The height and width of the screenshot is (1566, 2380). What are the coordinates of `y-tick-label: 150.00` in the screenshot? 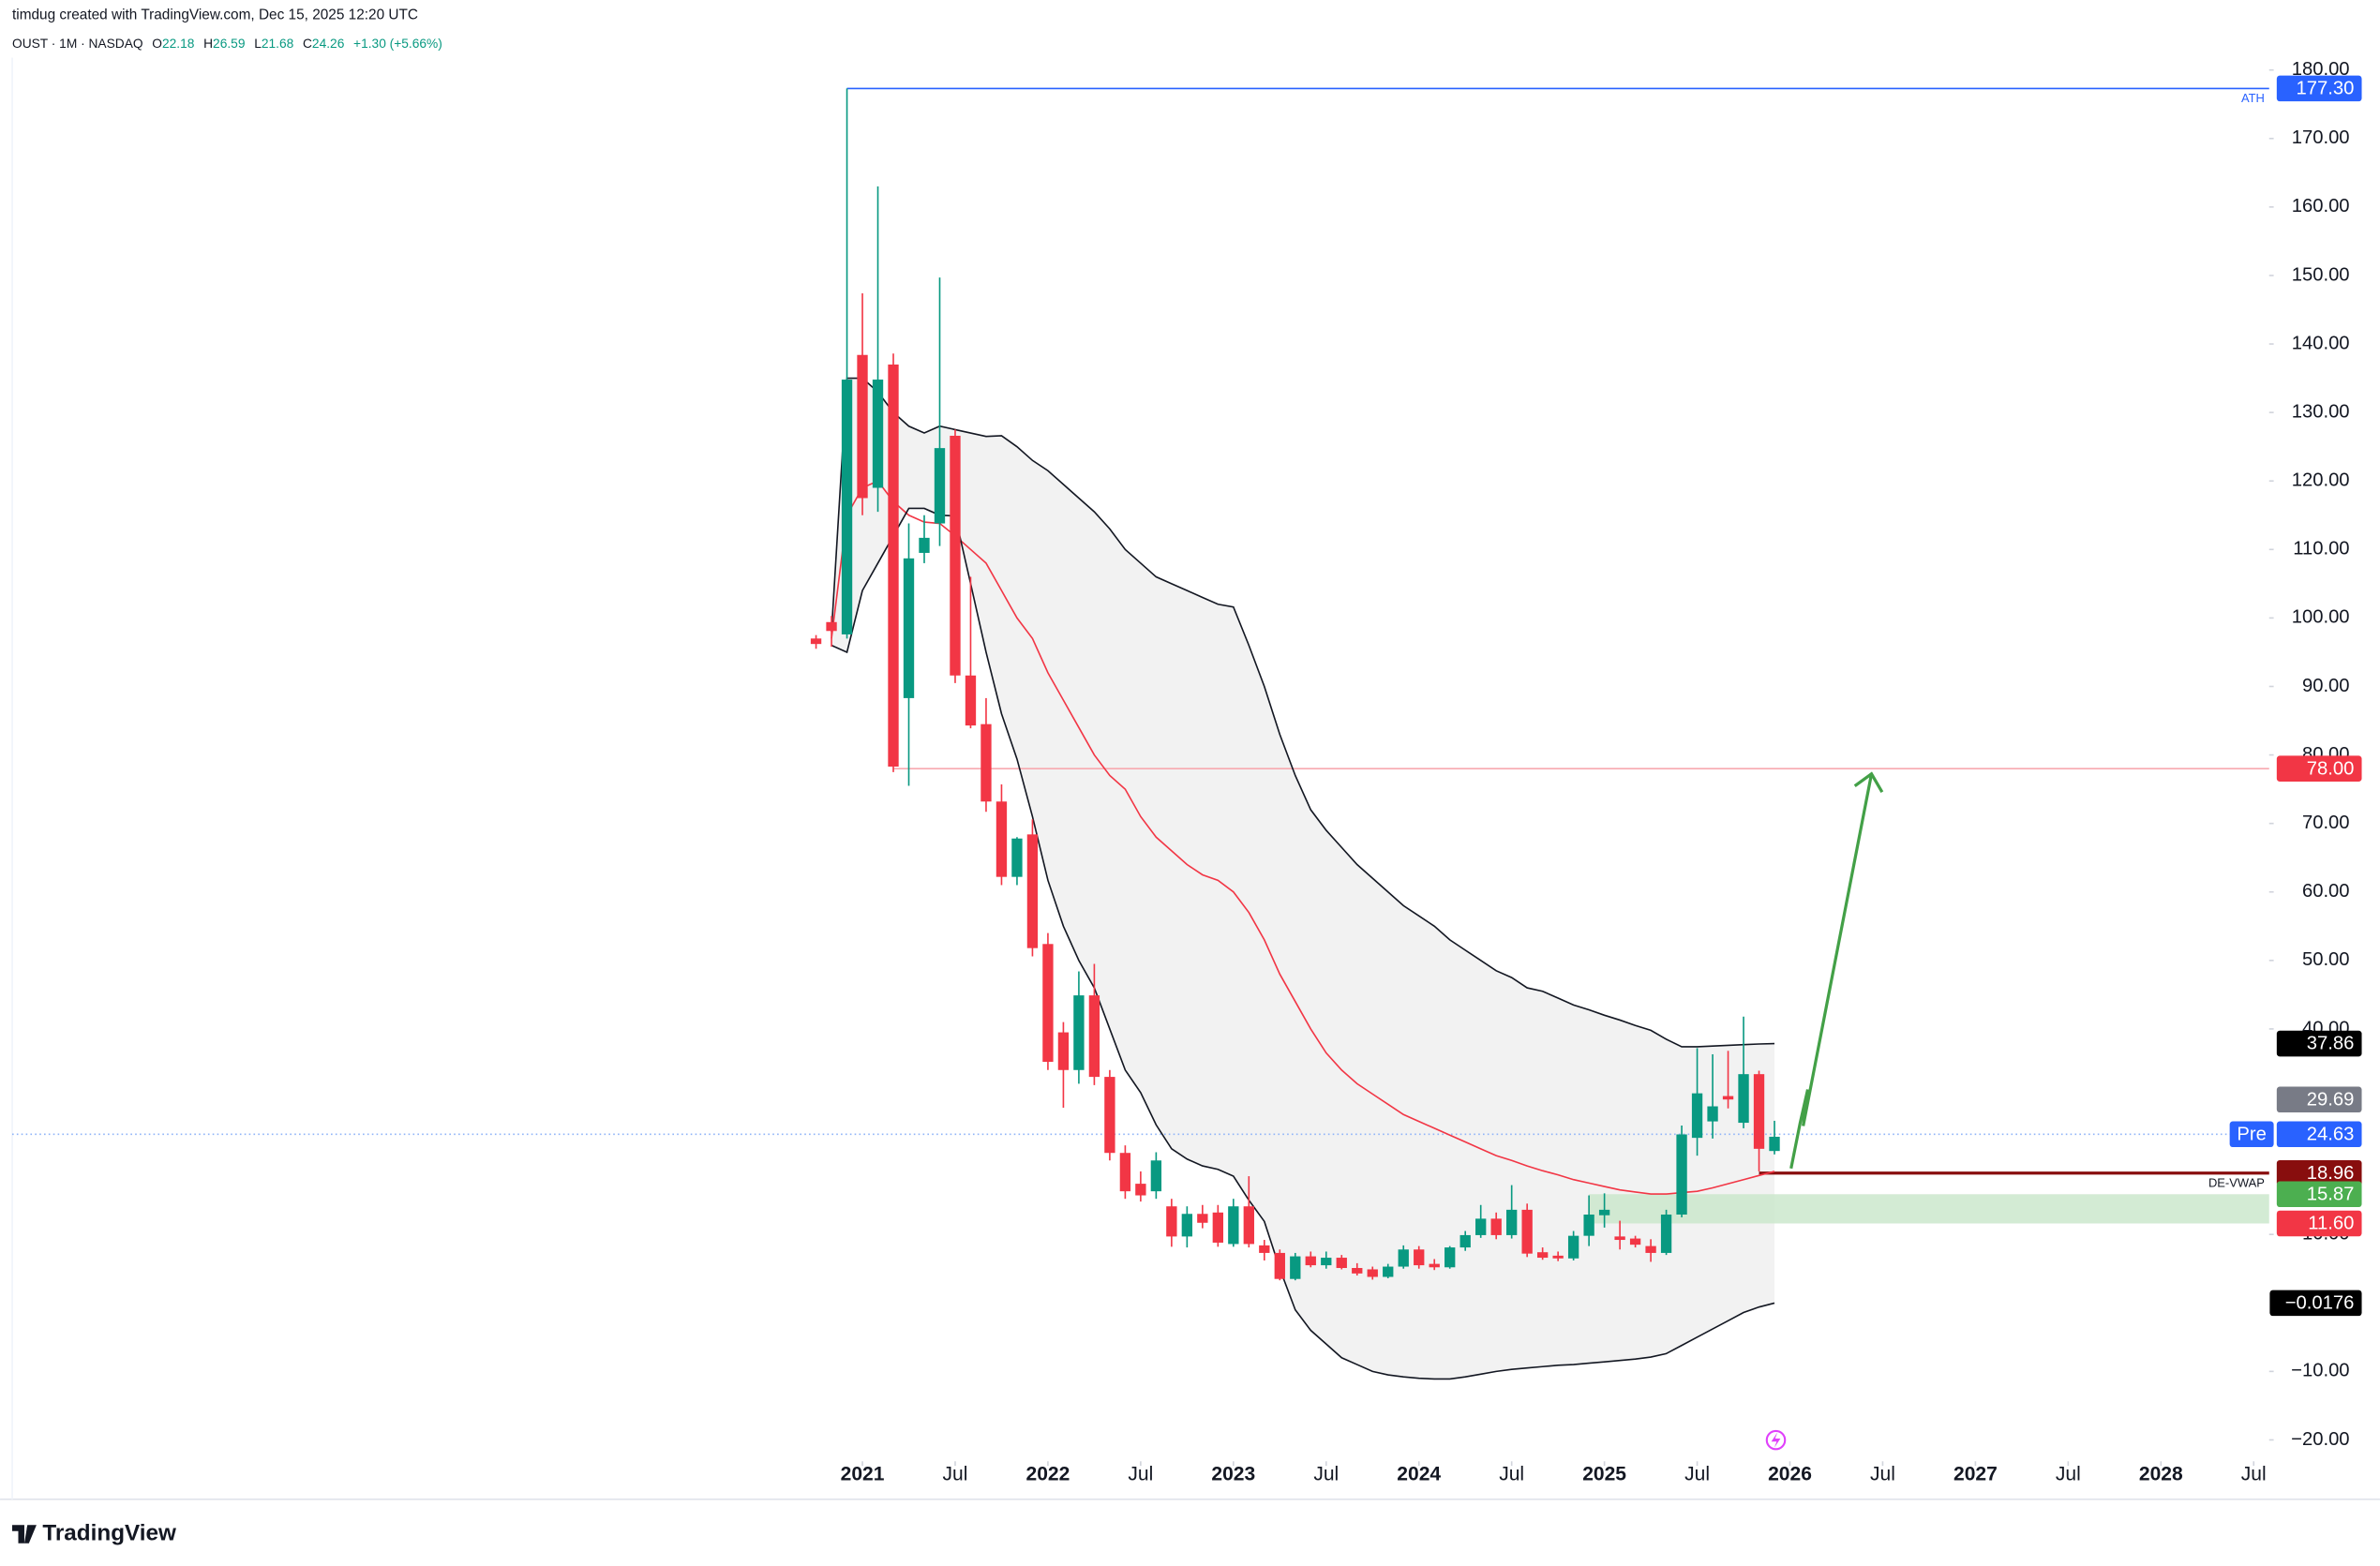 It's located at (2321, 274).